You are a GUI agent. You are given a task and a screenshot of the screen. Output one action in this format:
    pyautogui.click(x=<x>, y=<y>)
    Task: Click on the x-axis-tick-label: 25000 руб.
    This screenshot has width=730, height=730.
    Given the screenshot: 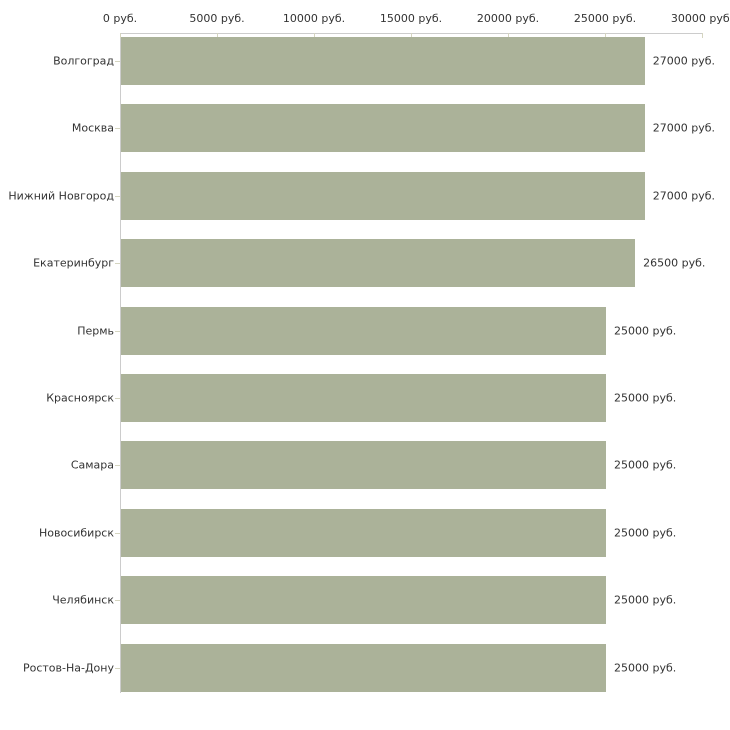 What is the action you would take?
    pyautogui.click(x=605, y=18)
    